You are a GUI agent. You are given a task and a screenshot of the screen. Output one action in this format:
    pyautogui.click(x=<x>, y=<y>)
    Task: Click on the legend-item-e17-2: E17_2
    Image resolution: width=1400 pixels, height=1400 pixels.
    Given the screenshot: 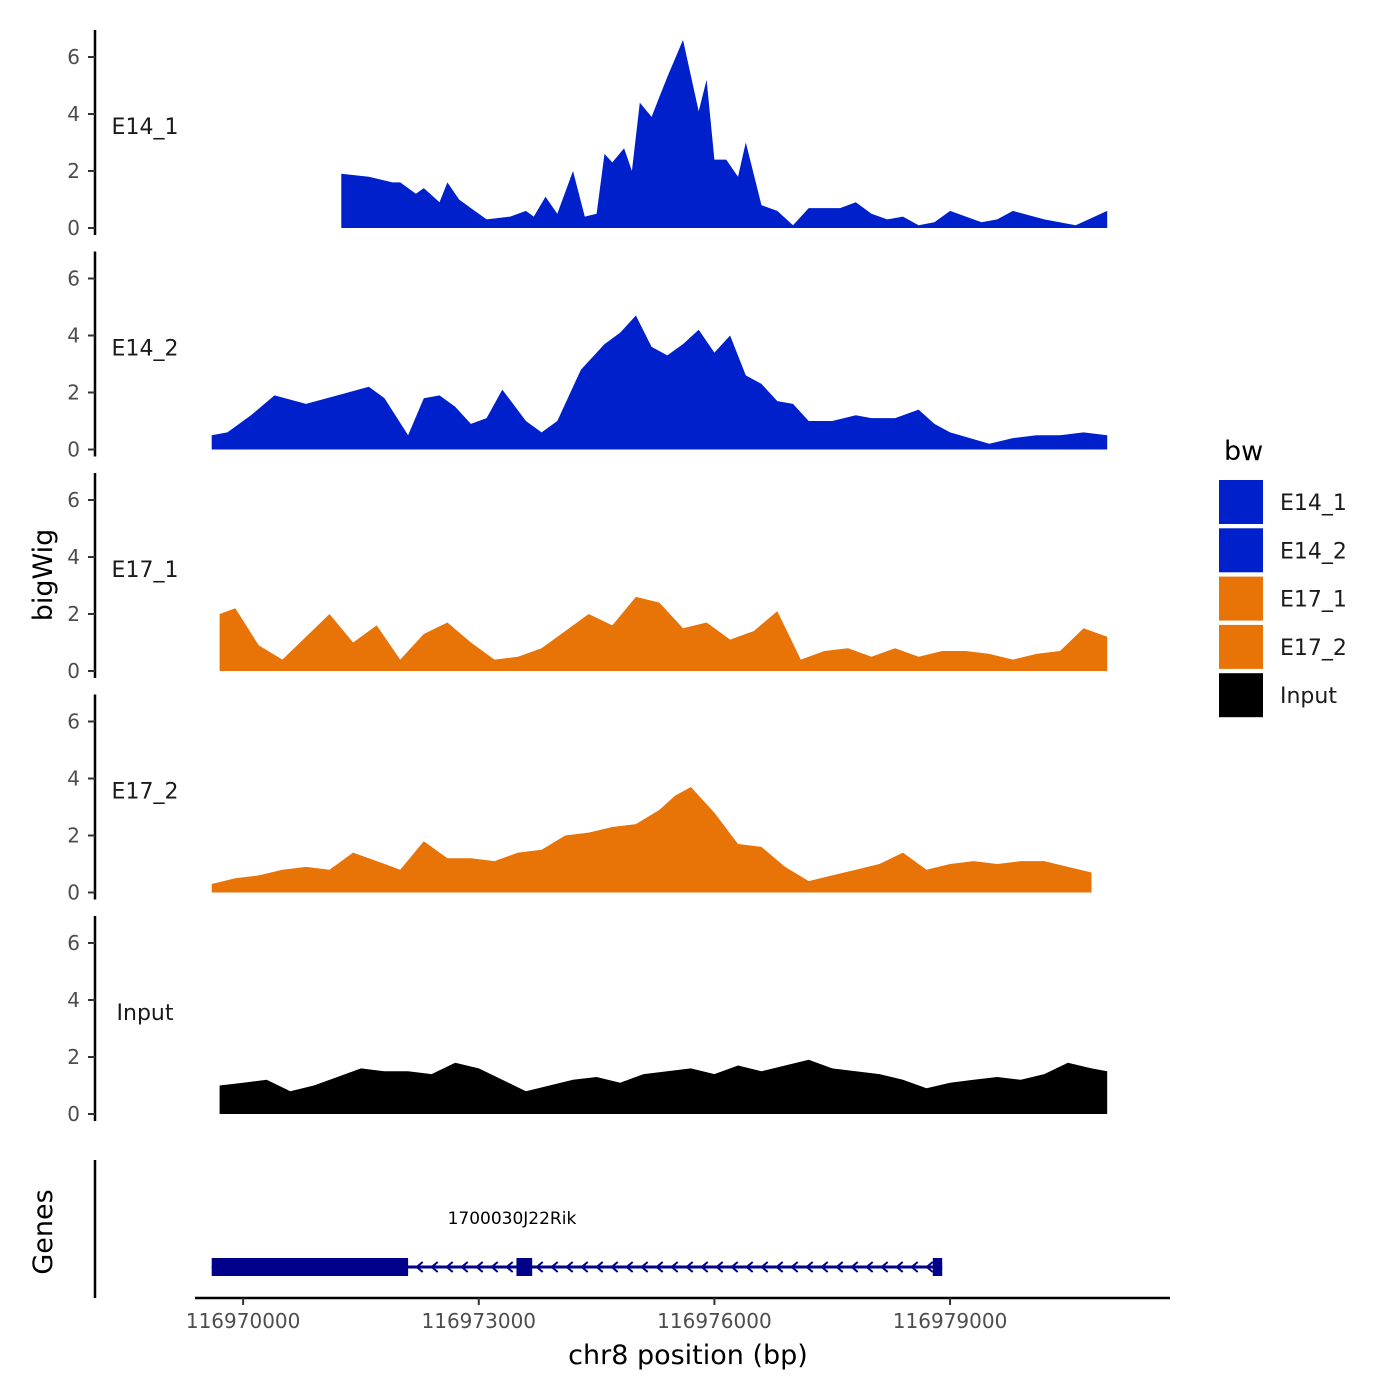 What is the action you would take?
    pyautogui.click(x=1283, y=646)
    